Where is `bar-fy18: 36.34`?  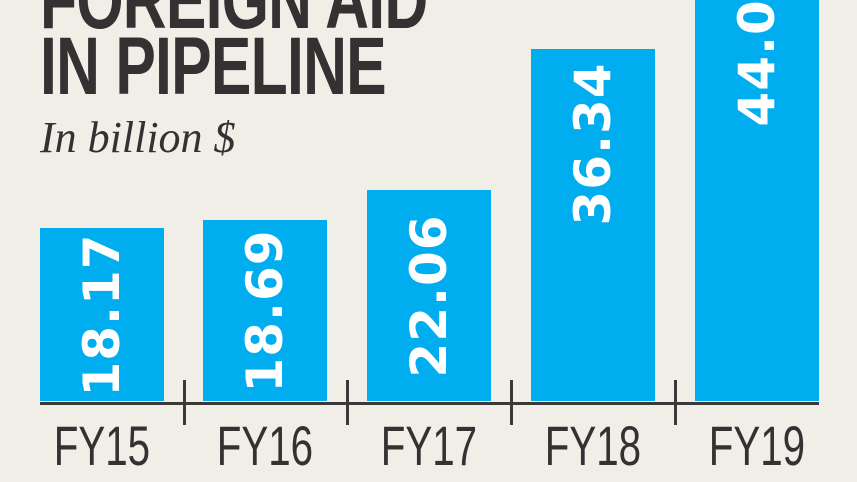 bar-fy18: 36.34 is located at coordinates (593, 225).